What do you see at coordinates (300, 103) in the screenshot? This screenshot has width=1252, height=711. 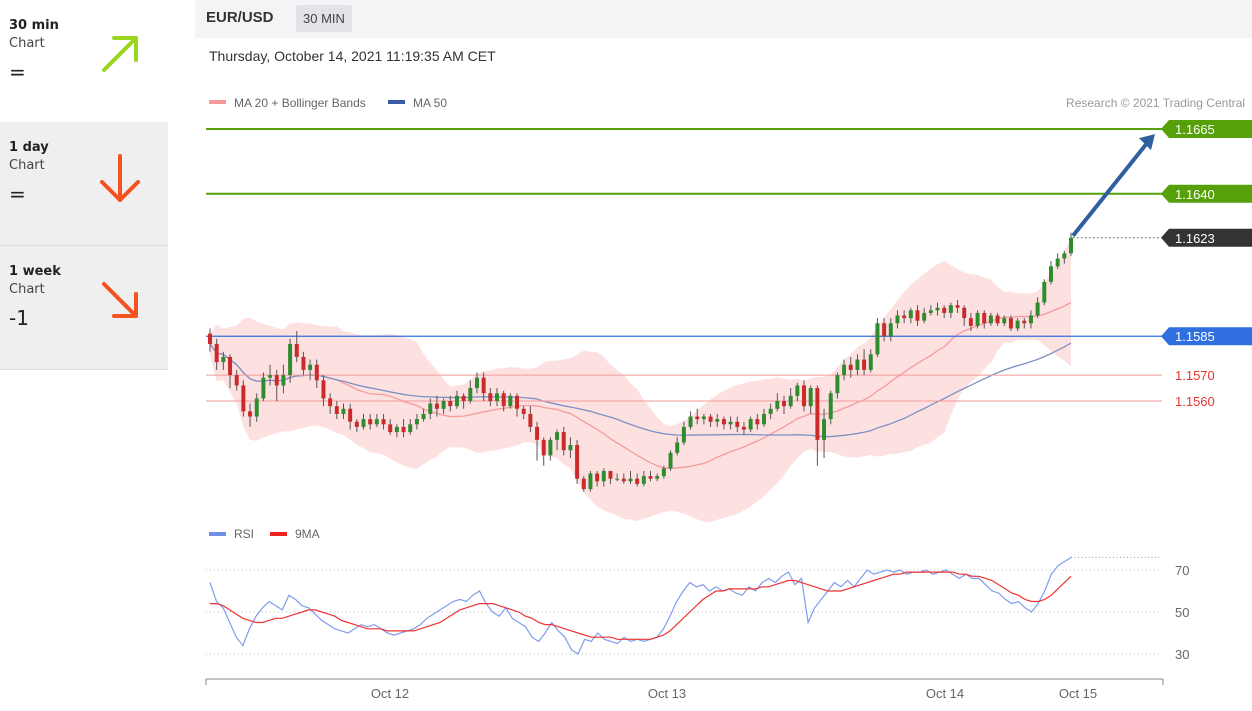 I see `ma20-legend-label: MA 20 + Bollinger Bands` at bounding box center [300, 103].